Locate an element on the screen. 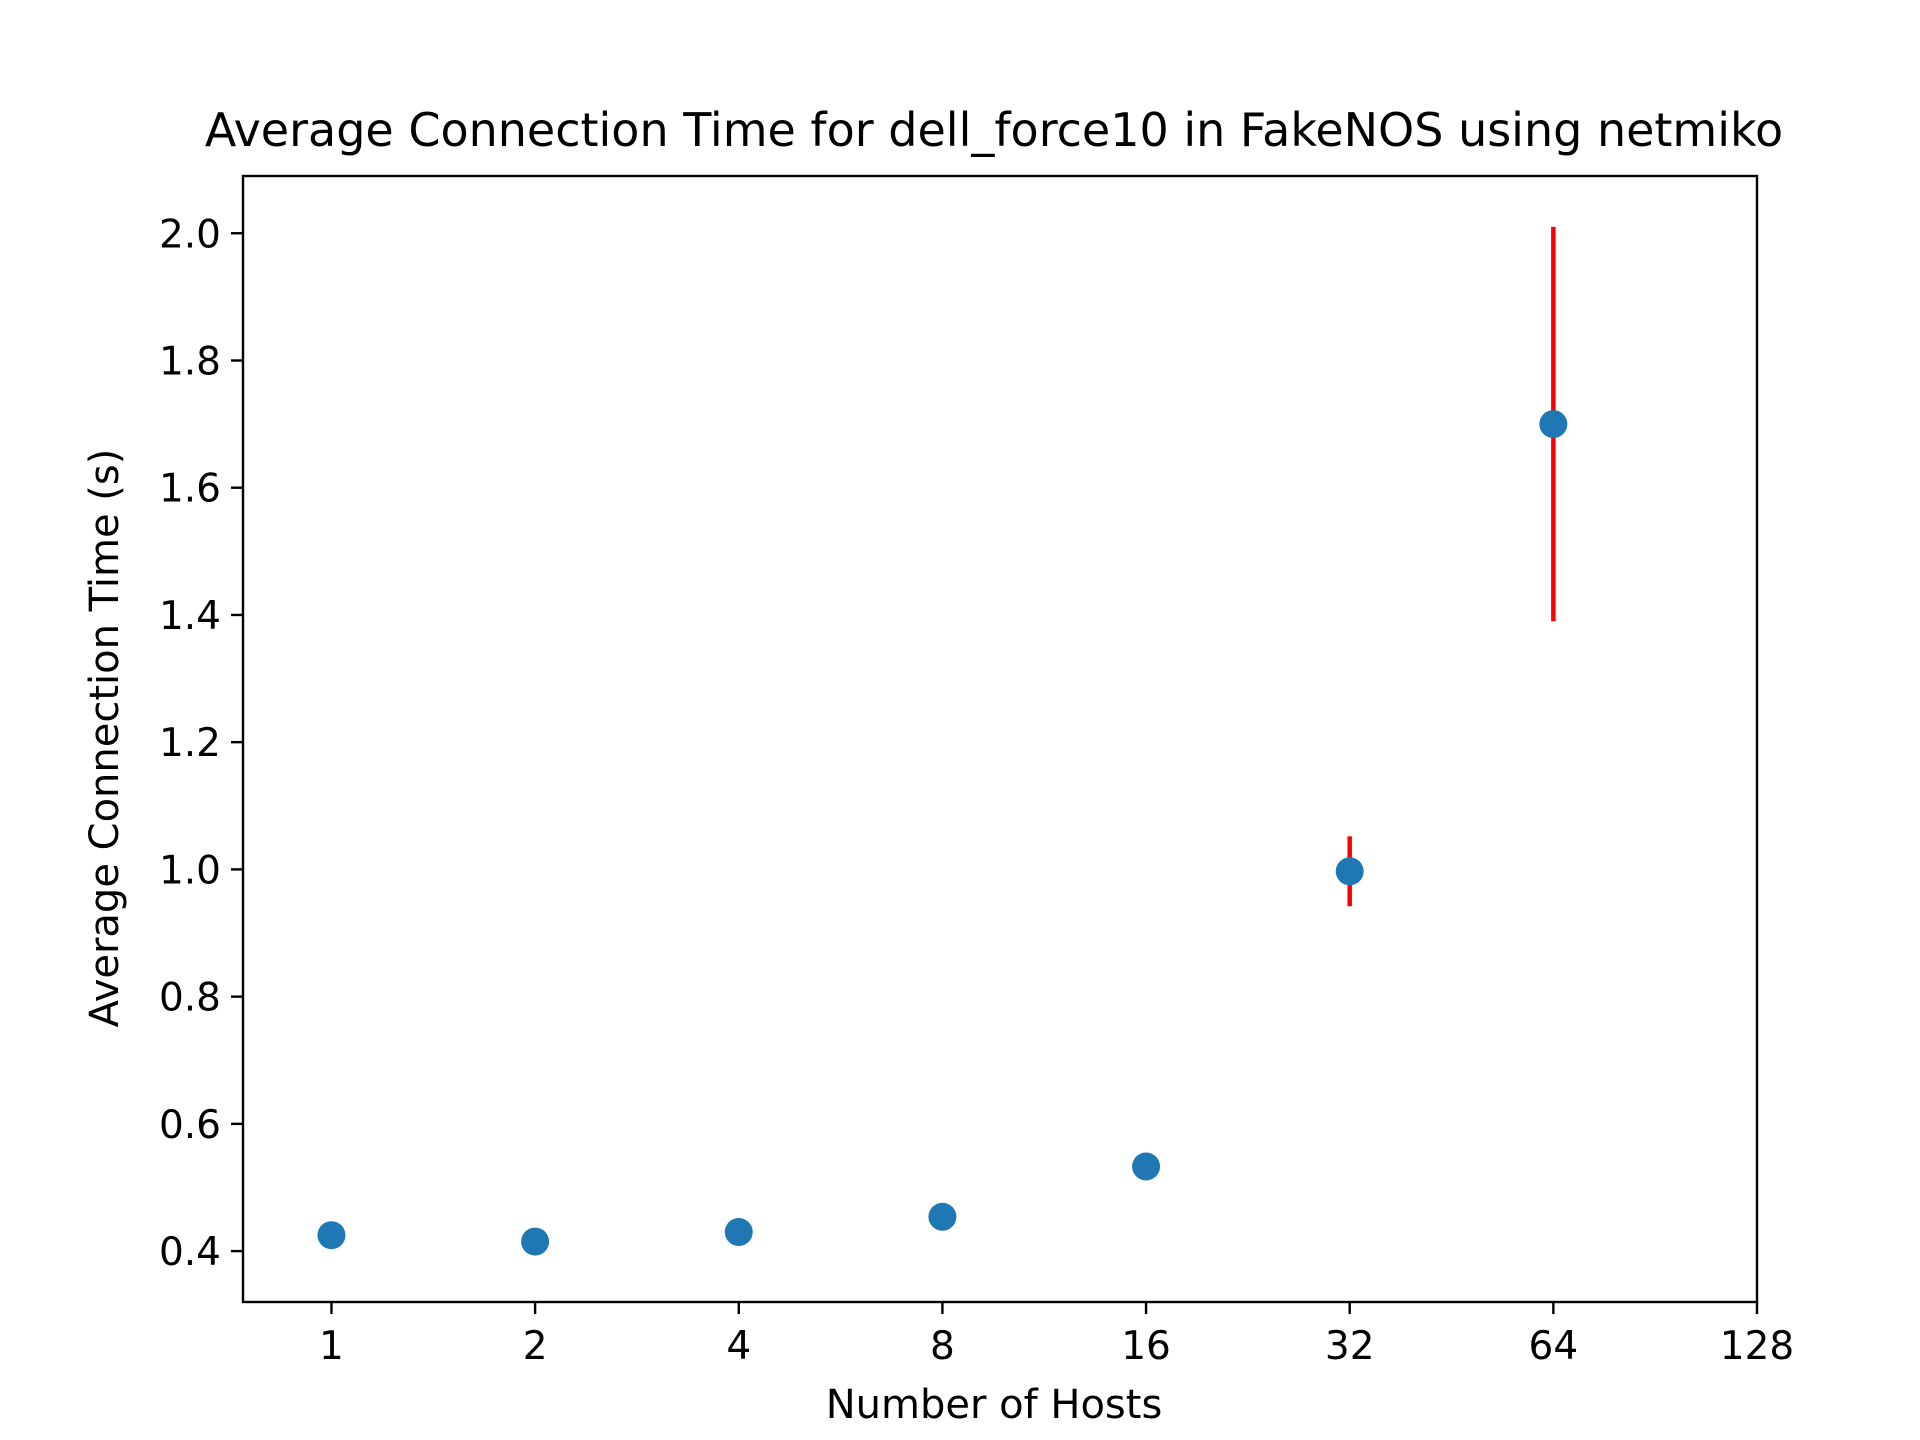 This screenshot has width=1920, height=1440. y-axis: 0.4 0.6 0.8 1.0 1.2 1.4 1.6 1.8 2.0 is located at coordinates (201, 743).